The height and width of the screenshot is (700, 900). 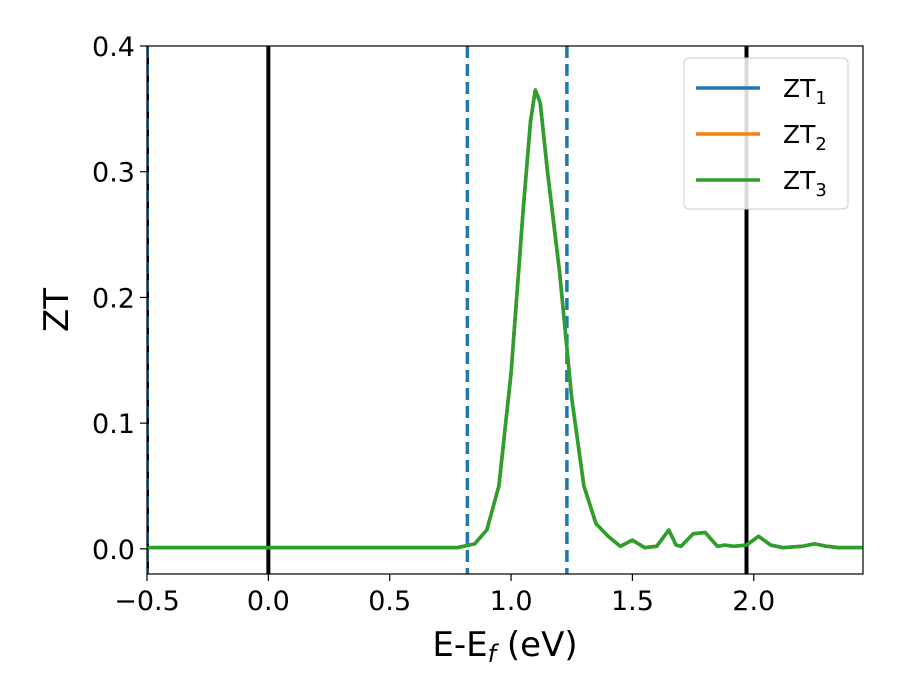 I want to click on y-axis-title: ZT, so click(x=57, y=310).